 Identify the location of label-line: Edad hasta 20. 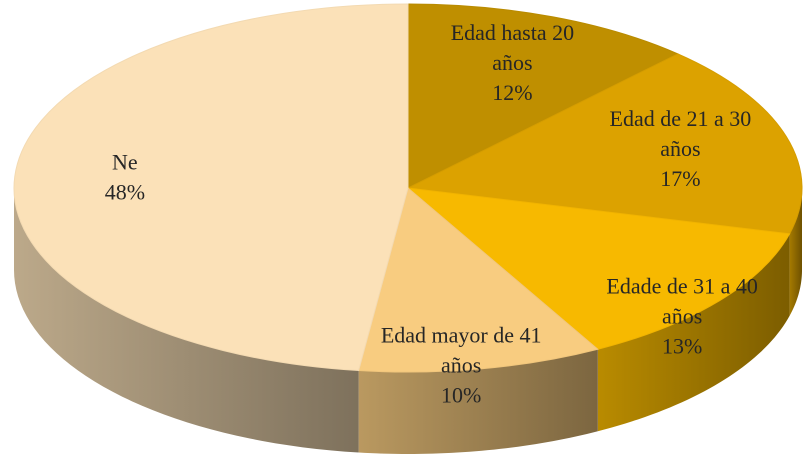
(512, 32).